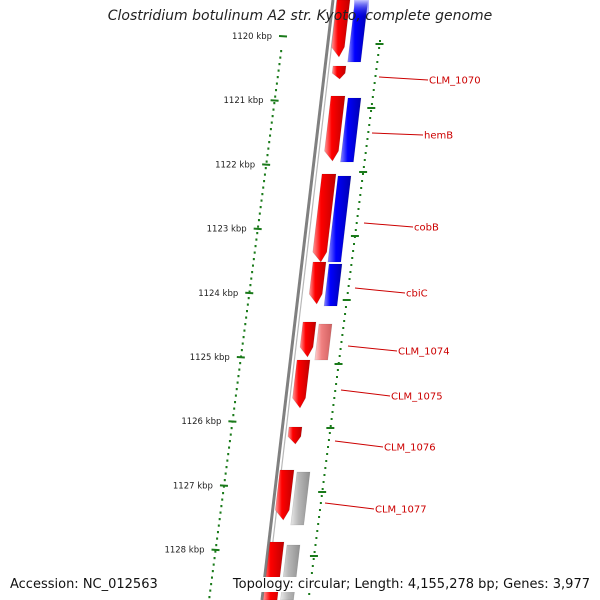 Image resolution: width=600 pixels, height=600 pixels. I want to click on gene-label: CLM_1076, so click(410, 448).